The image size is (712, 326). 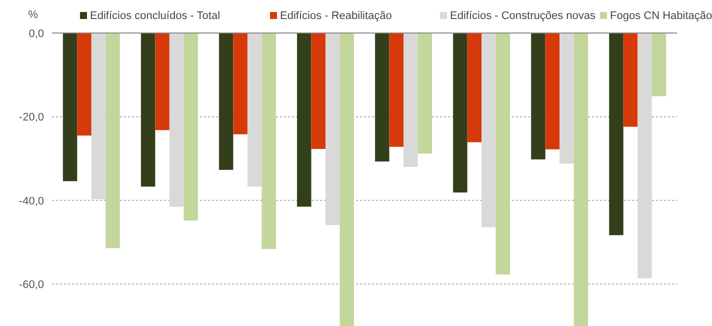 What do you see at coordinates (36, 34) in the screenshot?
I see `y-tick-label: 0,0` at bounding box center [36, 34].